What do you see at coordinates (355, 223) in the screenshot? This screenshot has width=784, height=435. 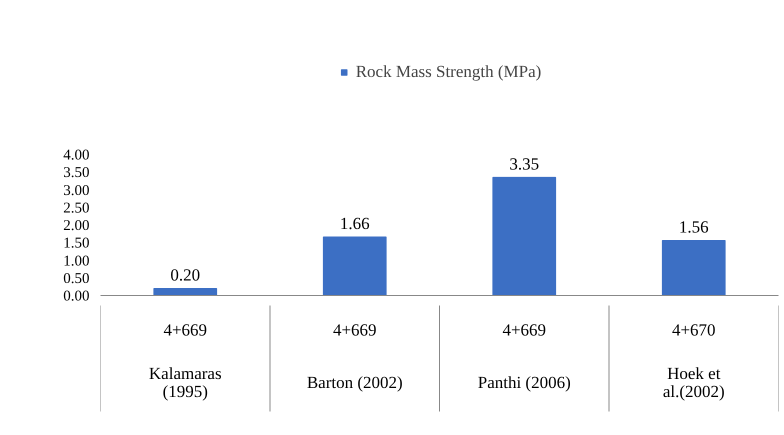 I see `data-label: 1.66` at bounding box center [355, 223].